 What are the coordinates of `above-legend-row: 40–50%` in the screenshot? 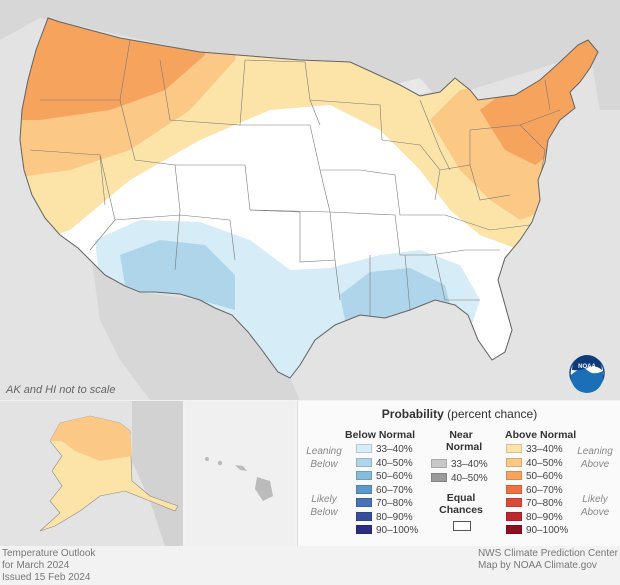 It's located at (534, 463).